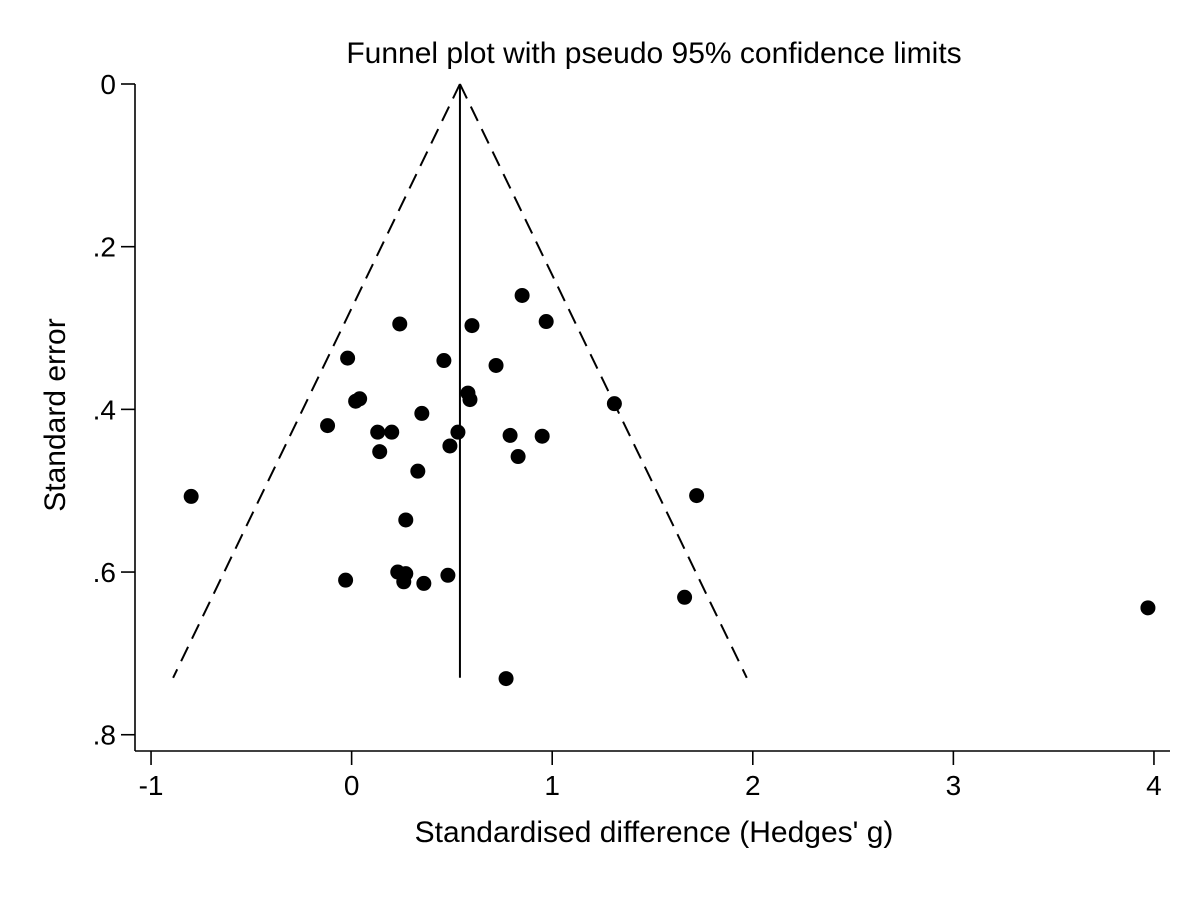  Describe the element at coordinates (552, 785) in the screenshot. I see `x-tick-label: 1` at that location.